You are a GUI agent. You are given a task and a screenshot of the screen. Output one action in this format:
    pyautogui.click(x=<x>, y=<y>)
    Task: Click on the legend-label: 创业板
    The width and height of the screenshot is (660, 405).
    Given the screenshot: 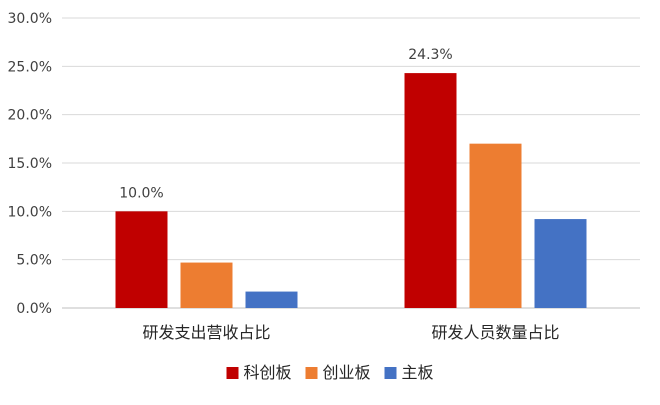 What is the action you would take?
    pyautogui.click(x=347, y=372)
    